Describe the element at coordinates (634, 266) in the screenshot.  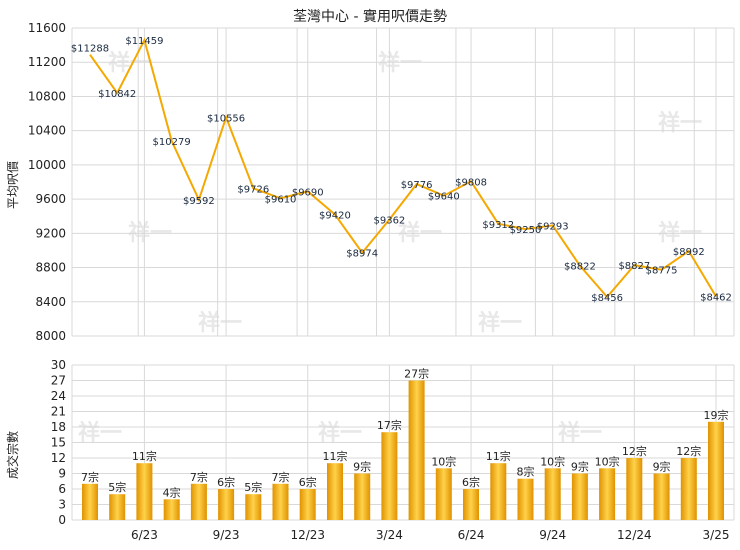
I see `price-data-label: $8827` at that location.